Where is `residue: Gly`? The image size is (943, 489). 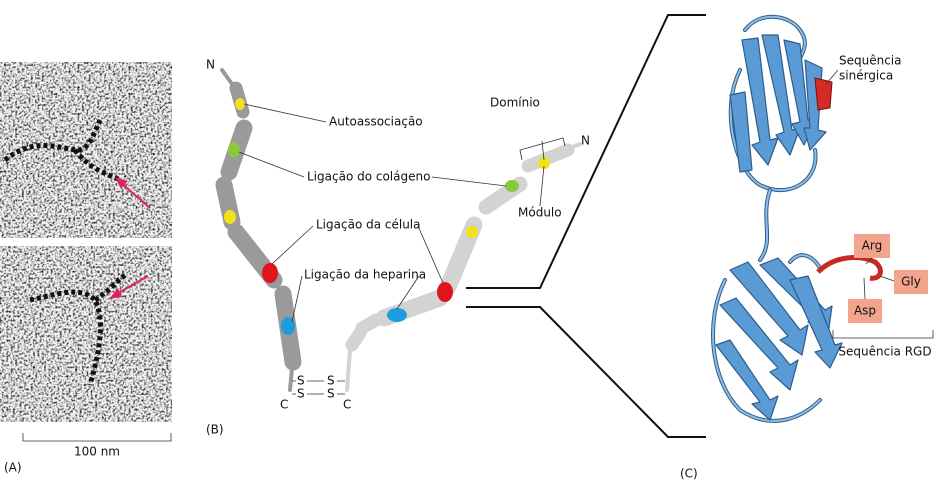
residue: Gly is located at coordinates (911, 282).